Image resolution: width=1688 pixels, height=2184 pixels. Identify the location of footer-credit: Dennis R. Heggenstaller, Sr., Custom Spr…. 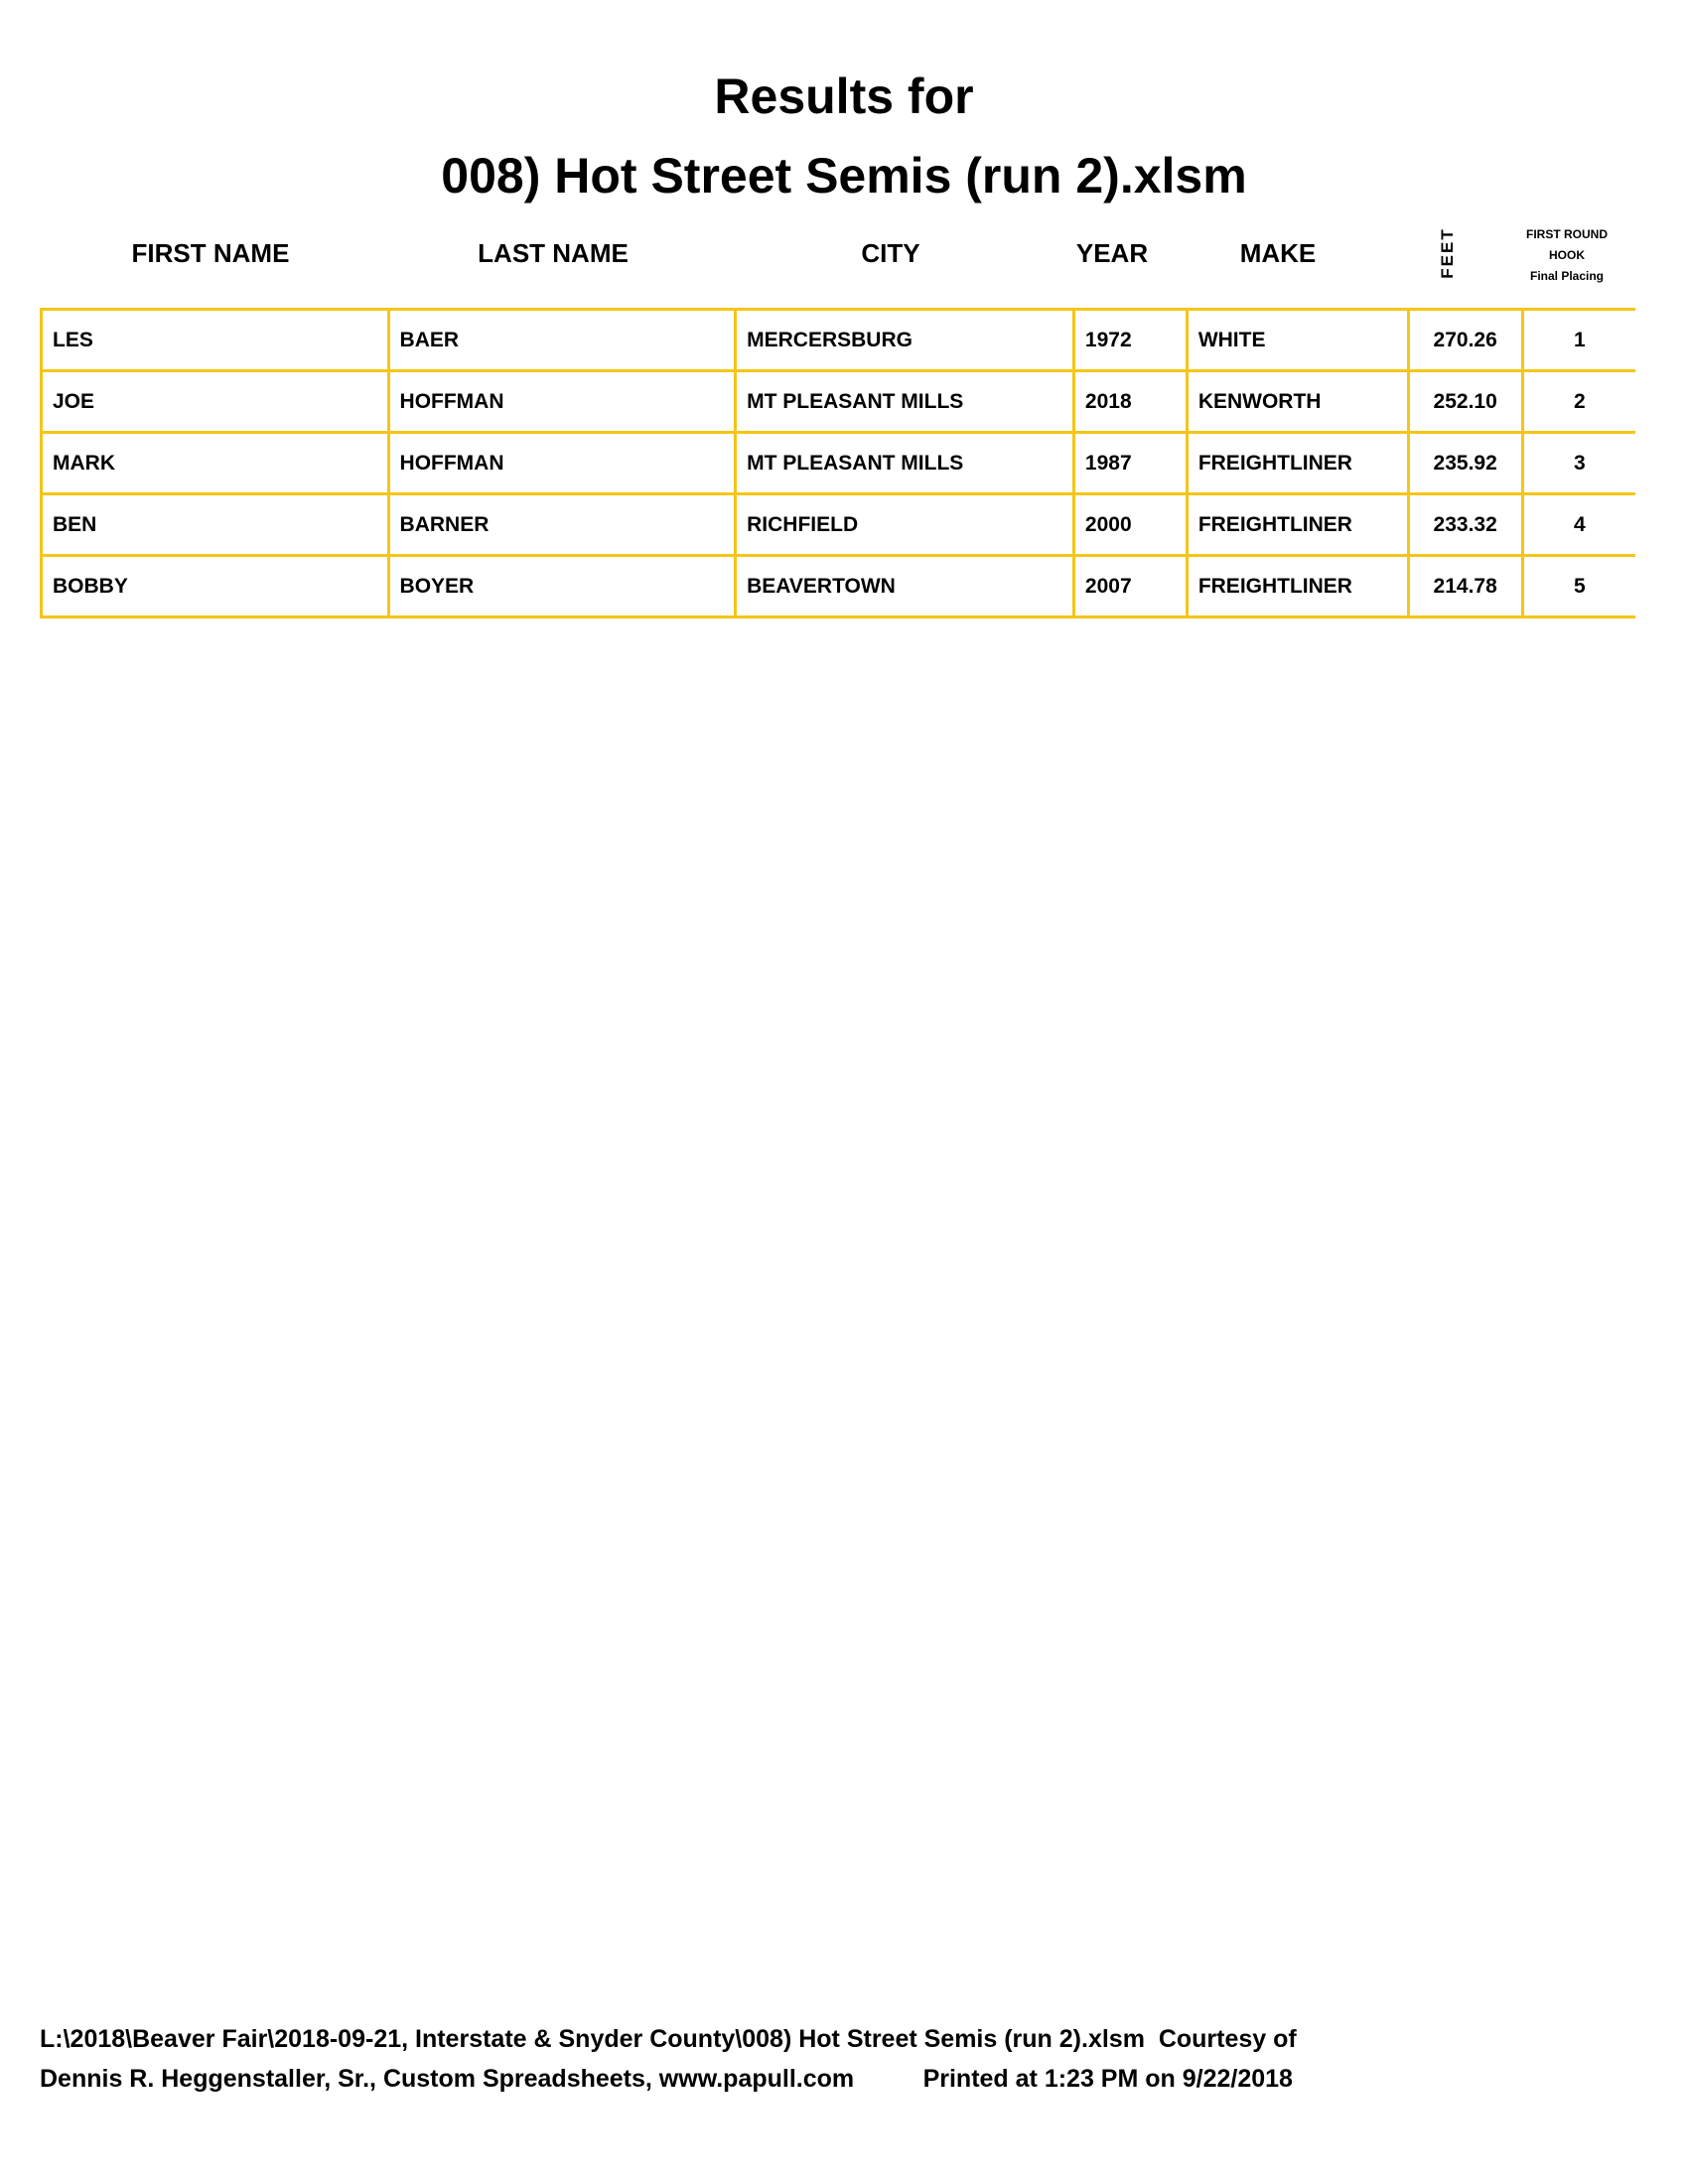
(666, 2079).